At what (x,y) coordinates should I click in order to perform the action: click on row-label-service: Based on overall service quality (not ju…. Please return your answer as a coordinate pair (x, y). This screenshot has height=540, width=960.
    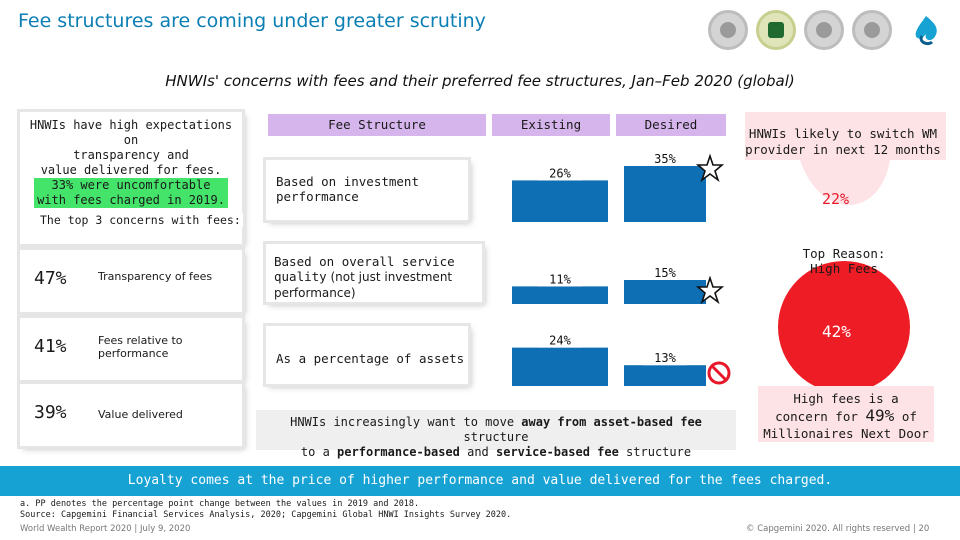
    Looking at the image, I should click on (379, 277).